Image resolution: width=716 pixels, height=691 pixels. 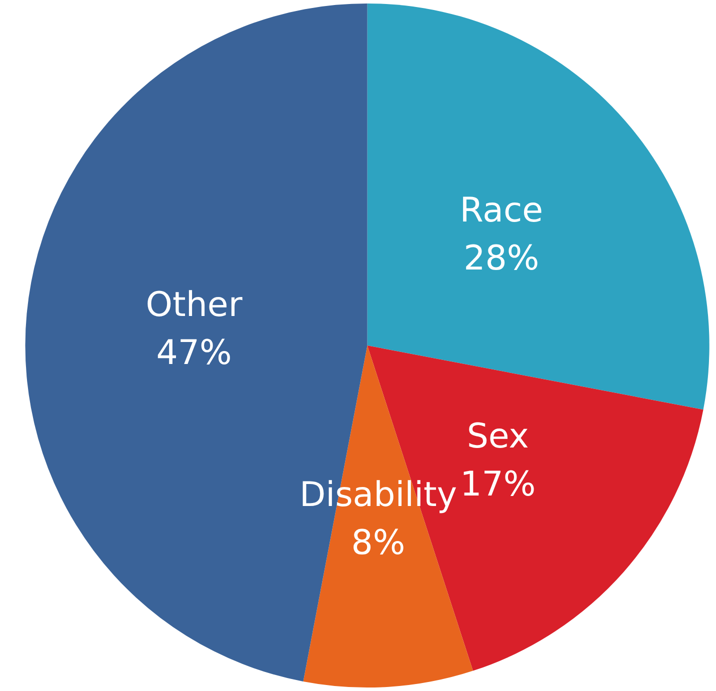 I want to click on data-label: 8%, so click(x=378, y=543).